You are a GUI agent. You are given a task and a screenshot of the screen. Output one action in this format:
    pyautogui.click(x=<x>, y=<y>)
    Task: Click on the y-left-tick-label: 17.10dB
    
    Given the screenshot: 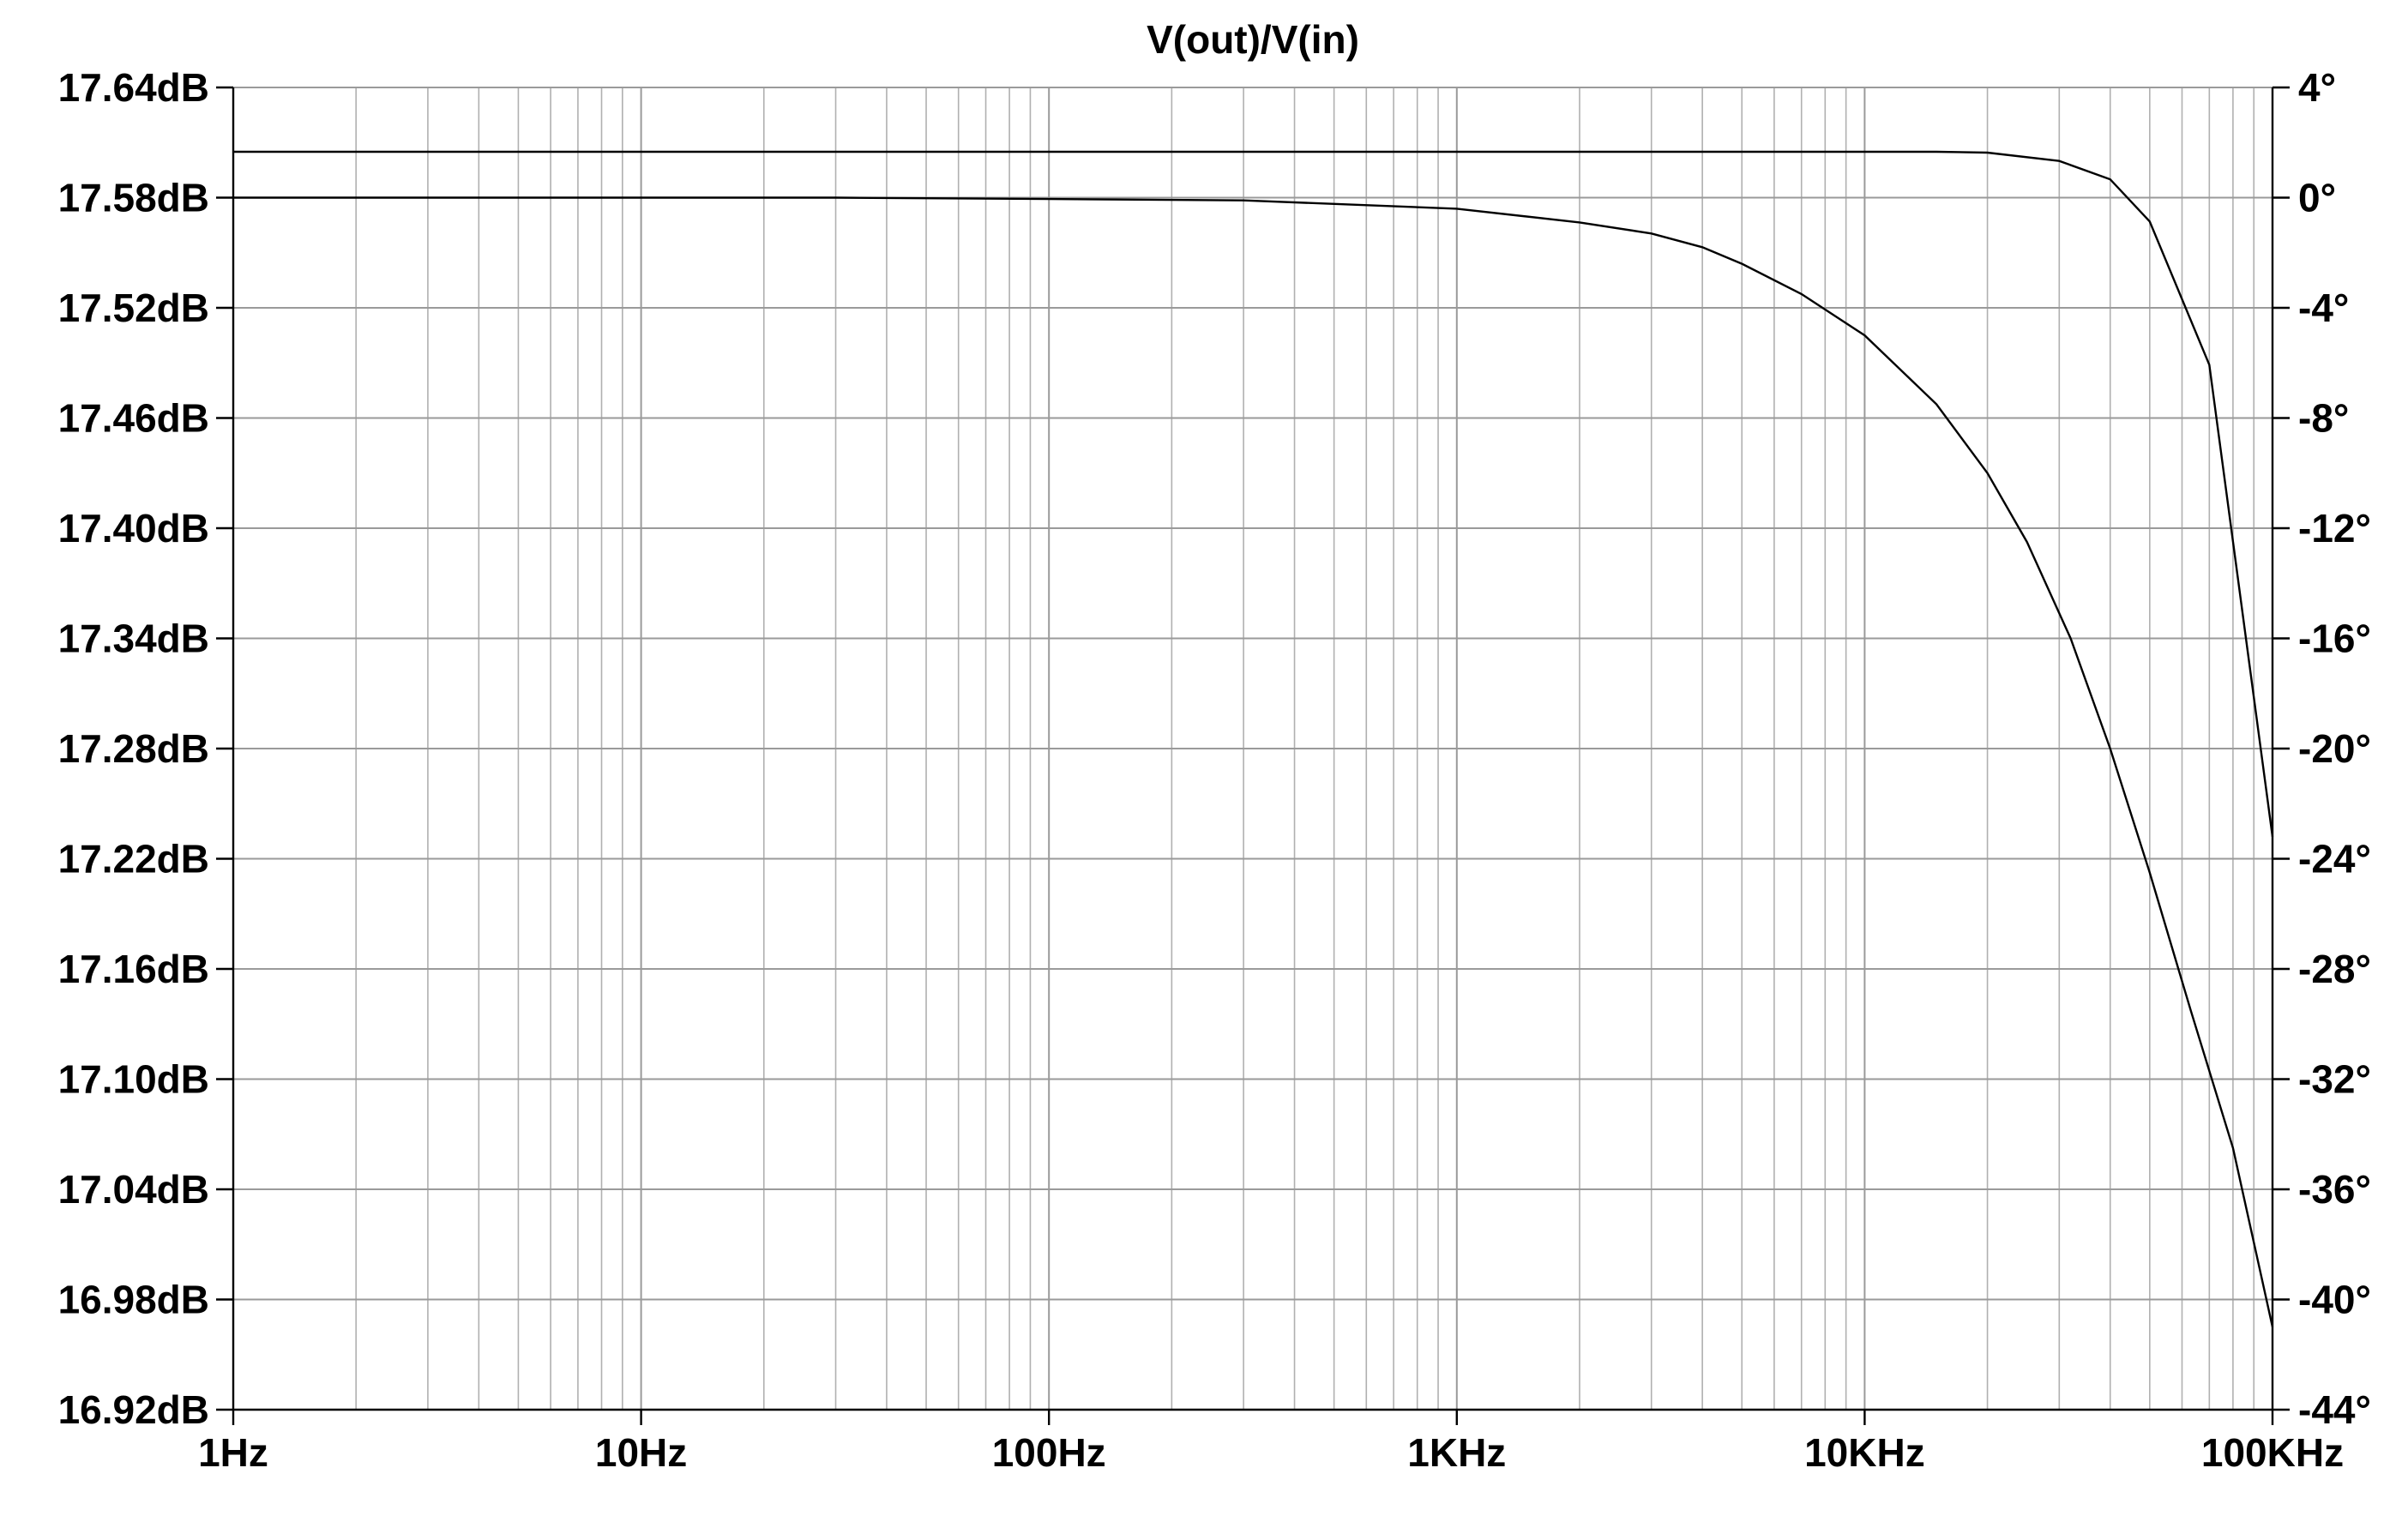 What is the action you would take?
    pyautogui.click(x=133, y=1079)
    